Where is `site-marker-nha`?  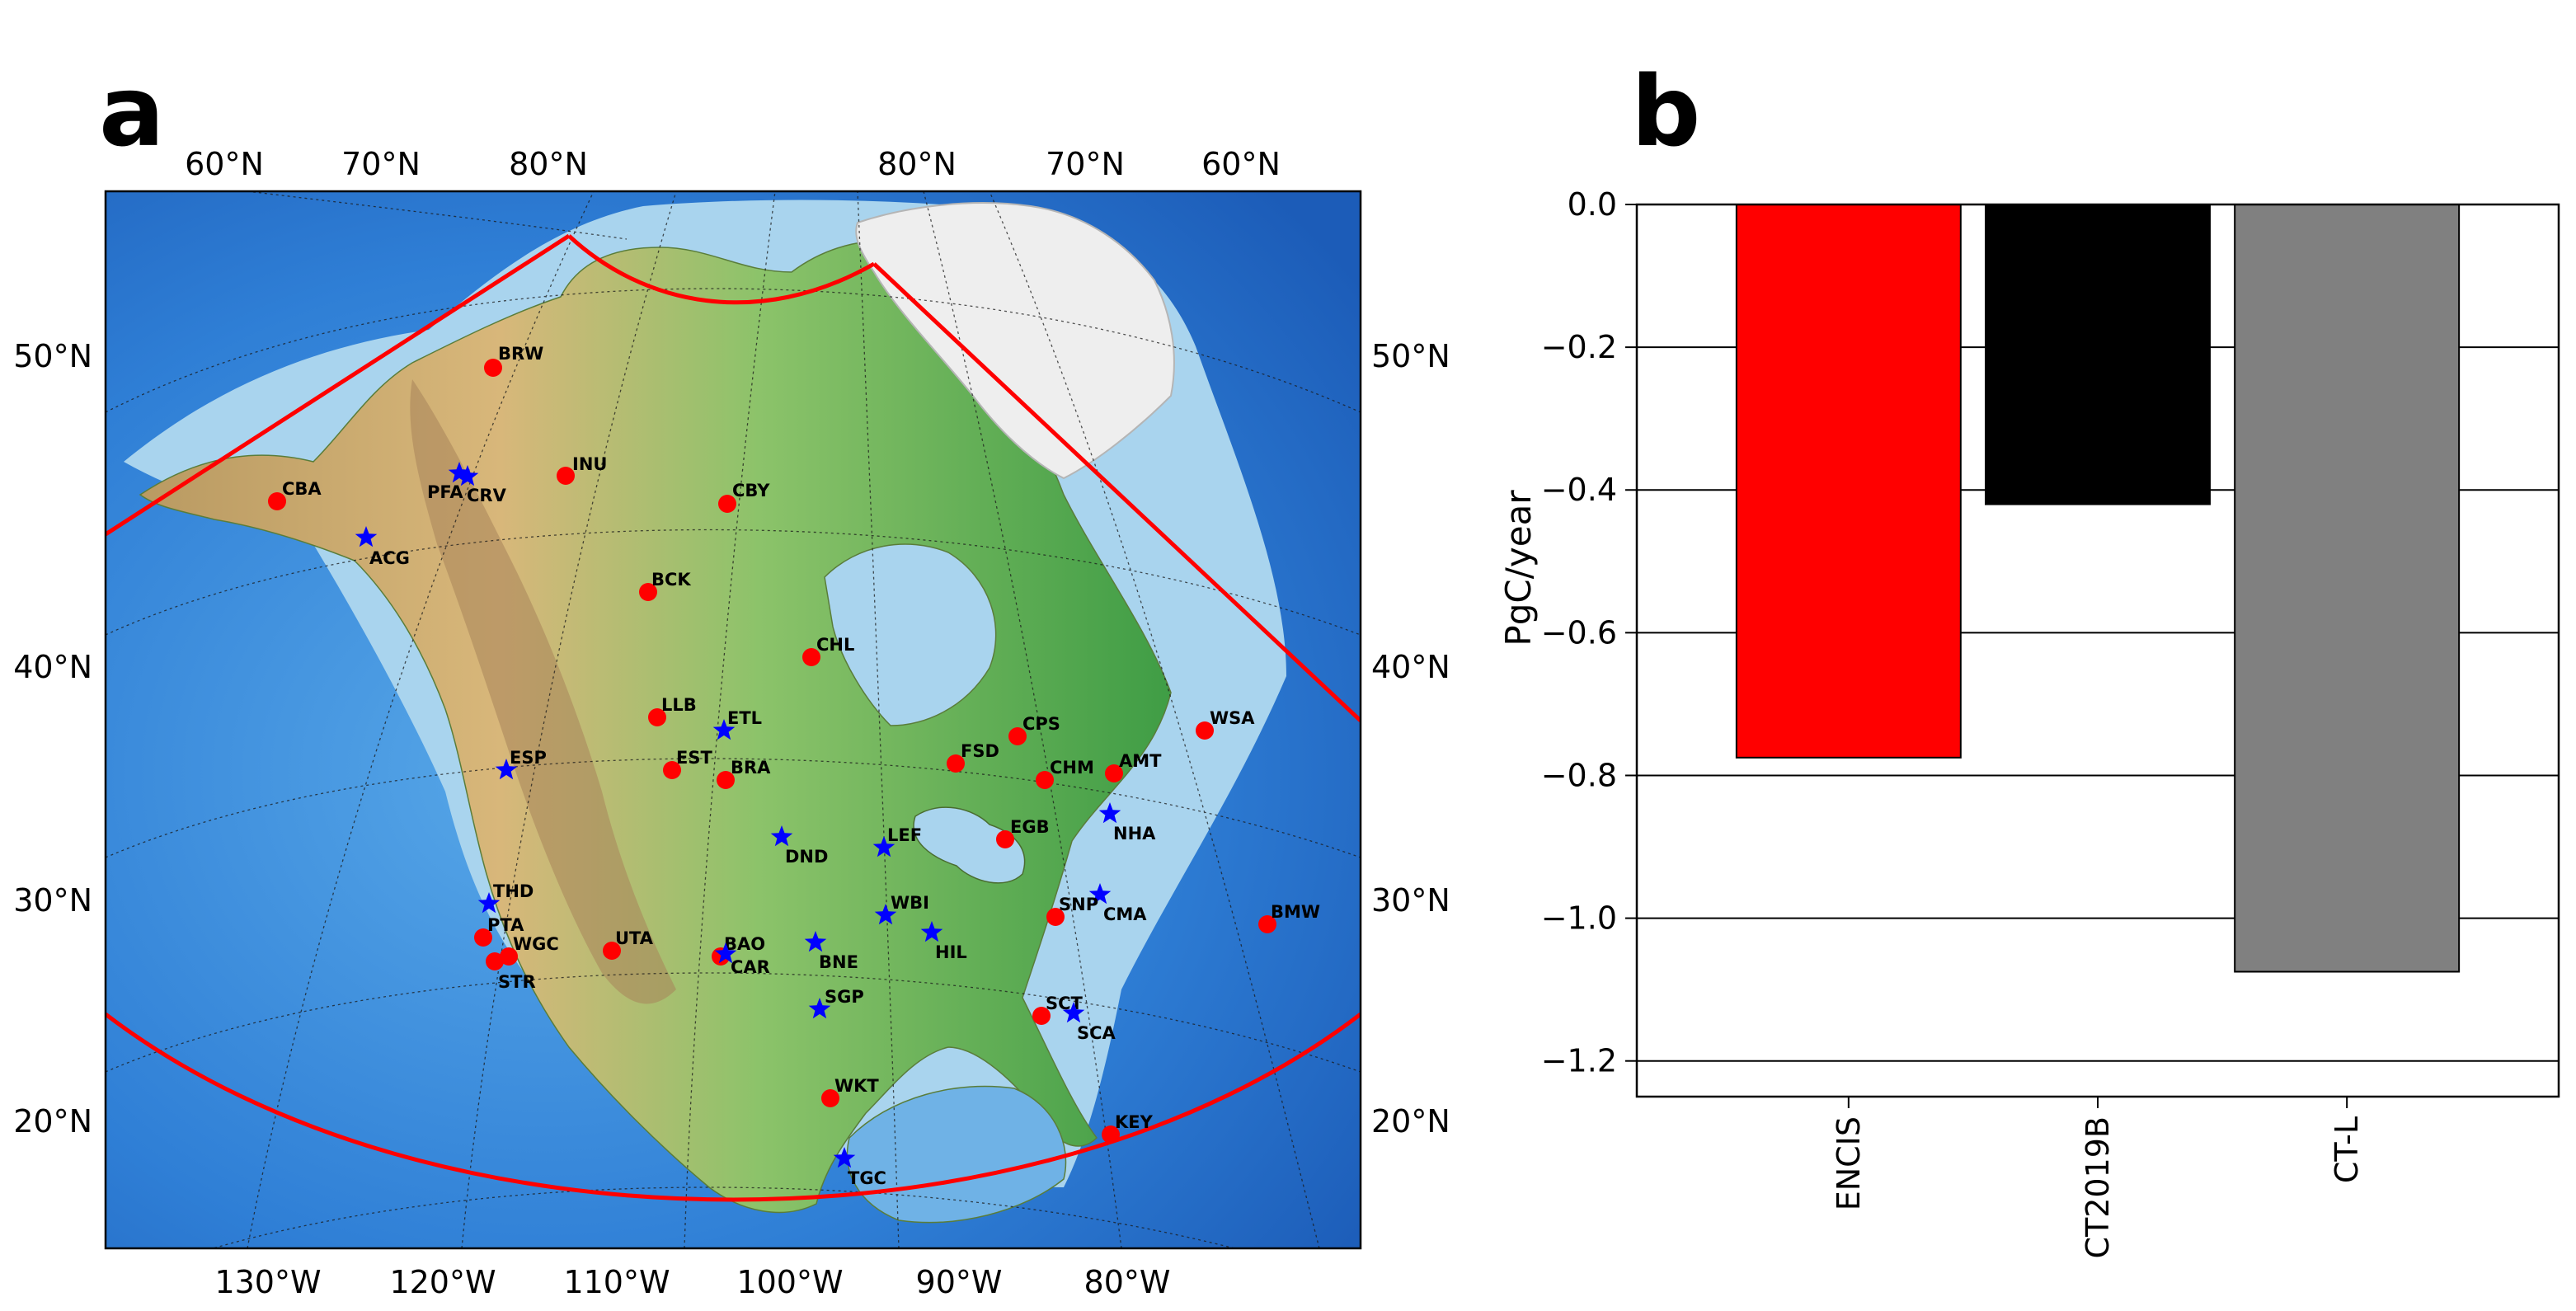 site-marker-nha is located at coordinates (1109, 813).